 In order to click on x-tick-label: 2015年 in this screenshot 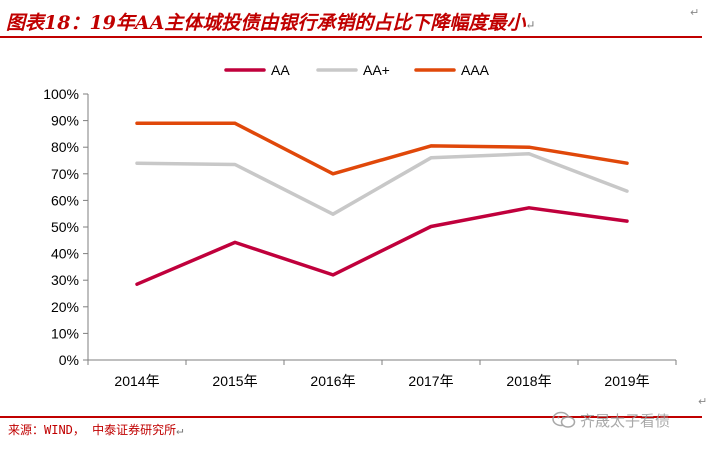, I will do `click(234, 381)`.